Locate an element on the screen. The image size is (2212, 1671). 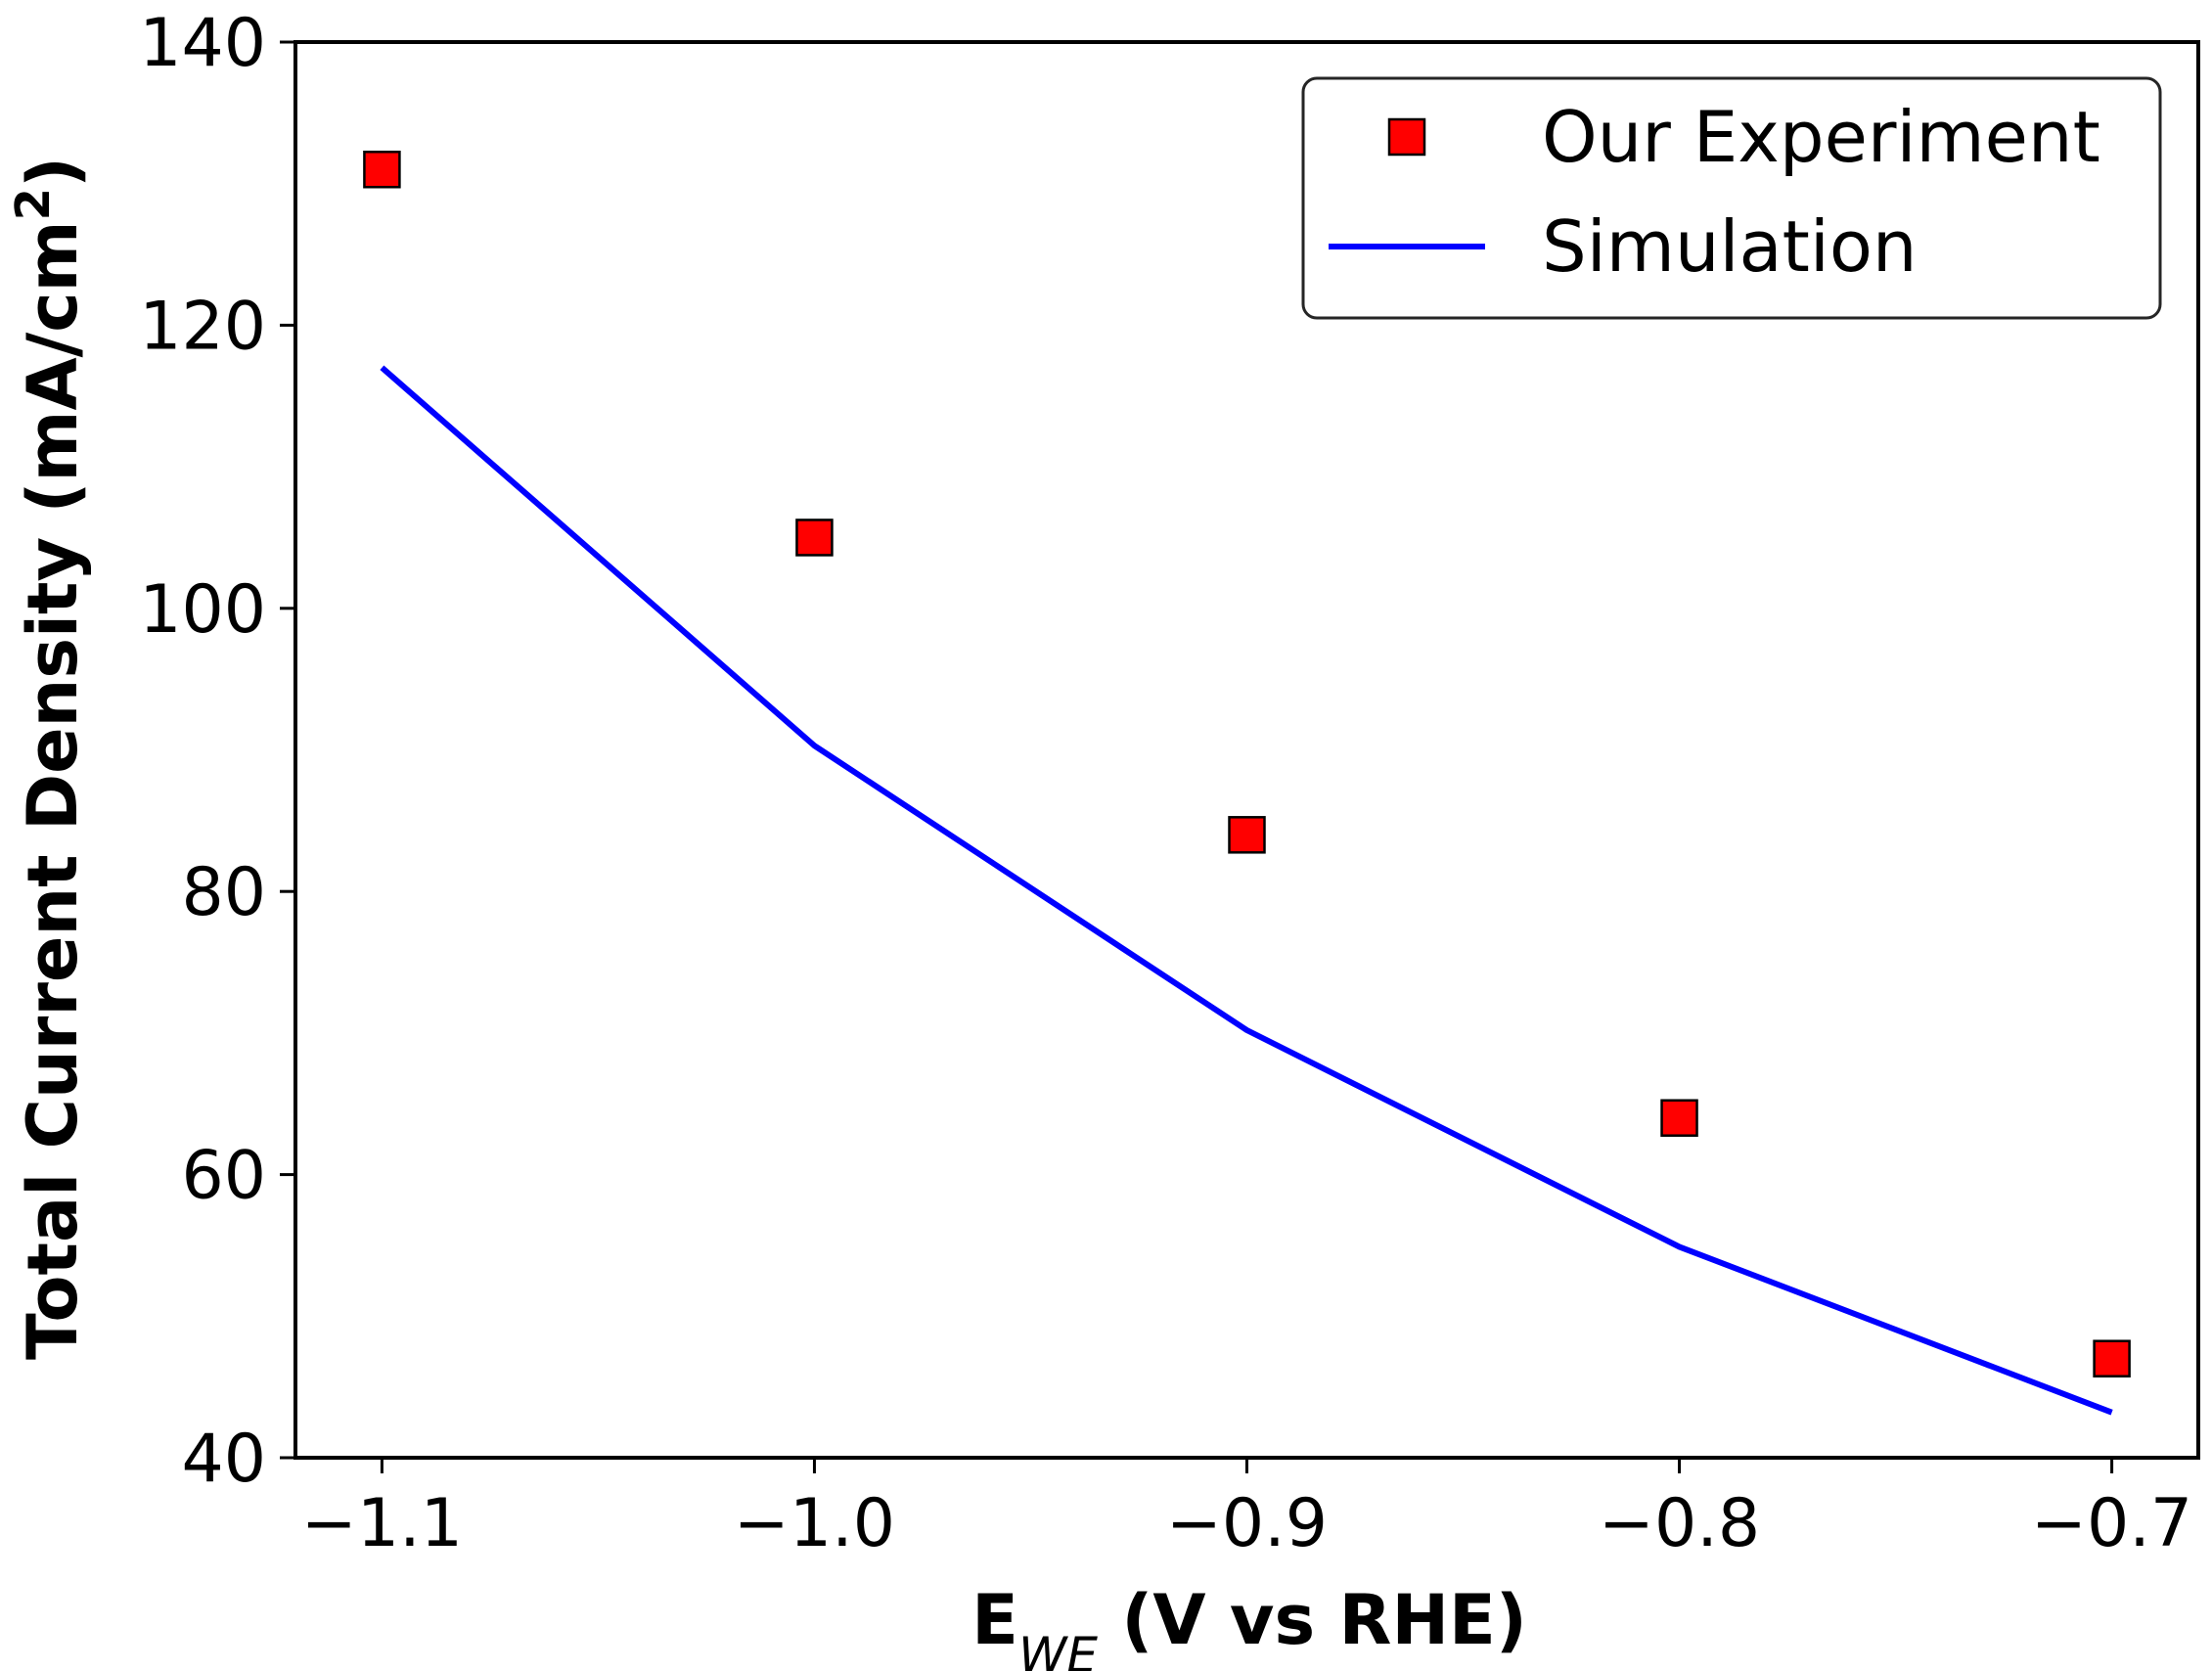
x-tick-label: −0.7 is located at coordinates (2111, 1524).